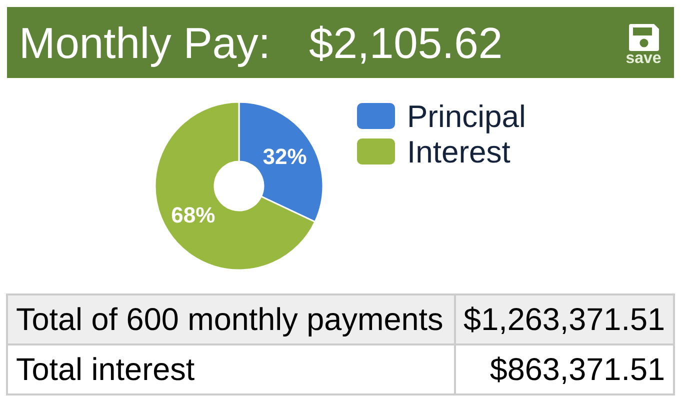  I want to click on text: Total interest, so click(105, 369).